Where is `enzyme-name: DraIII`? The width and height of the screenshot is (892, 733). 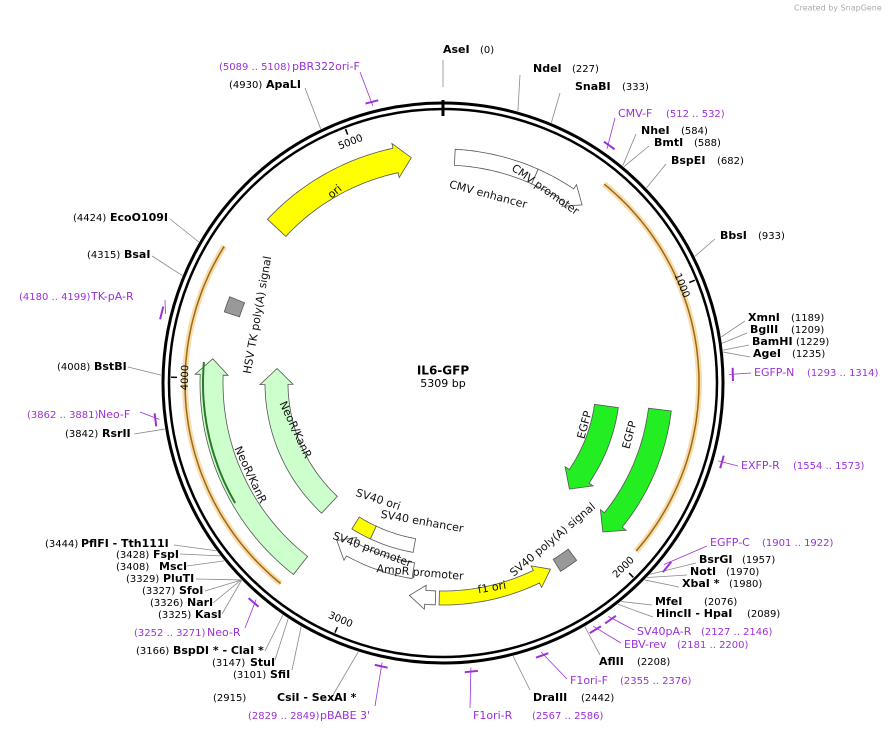
enzyme-name: DraIII is located at coordinates (550, 697).